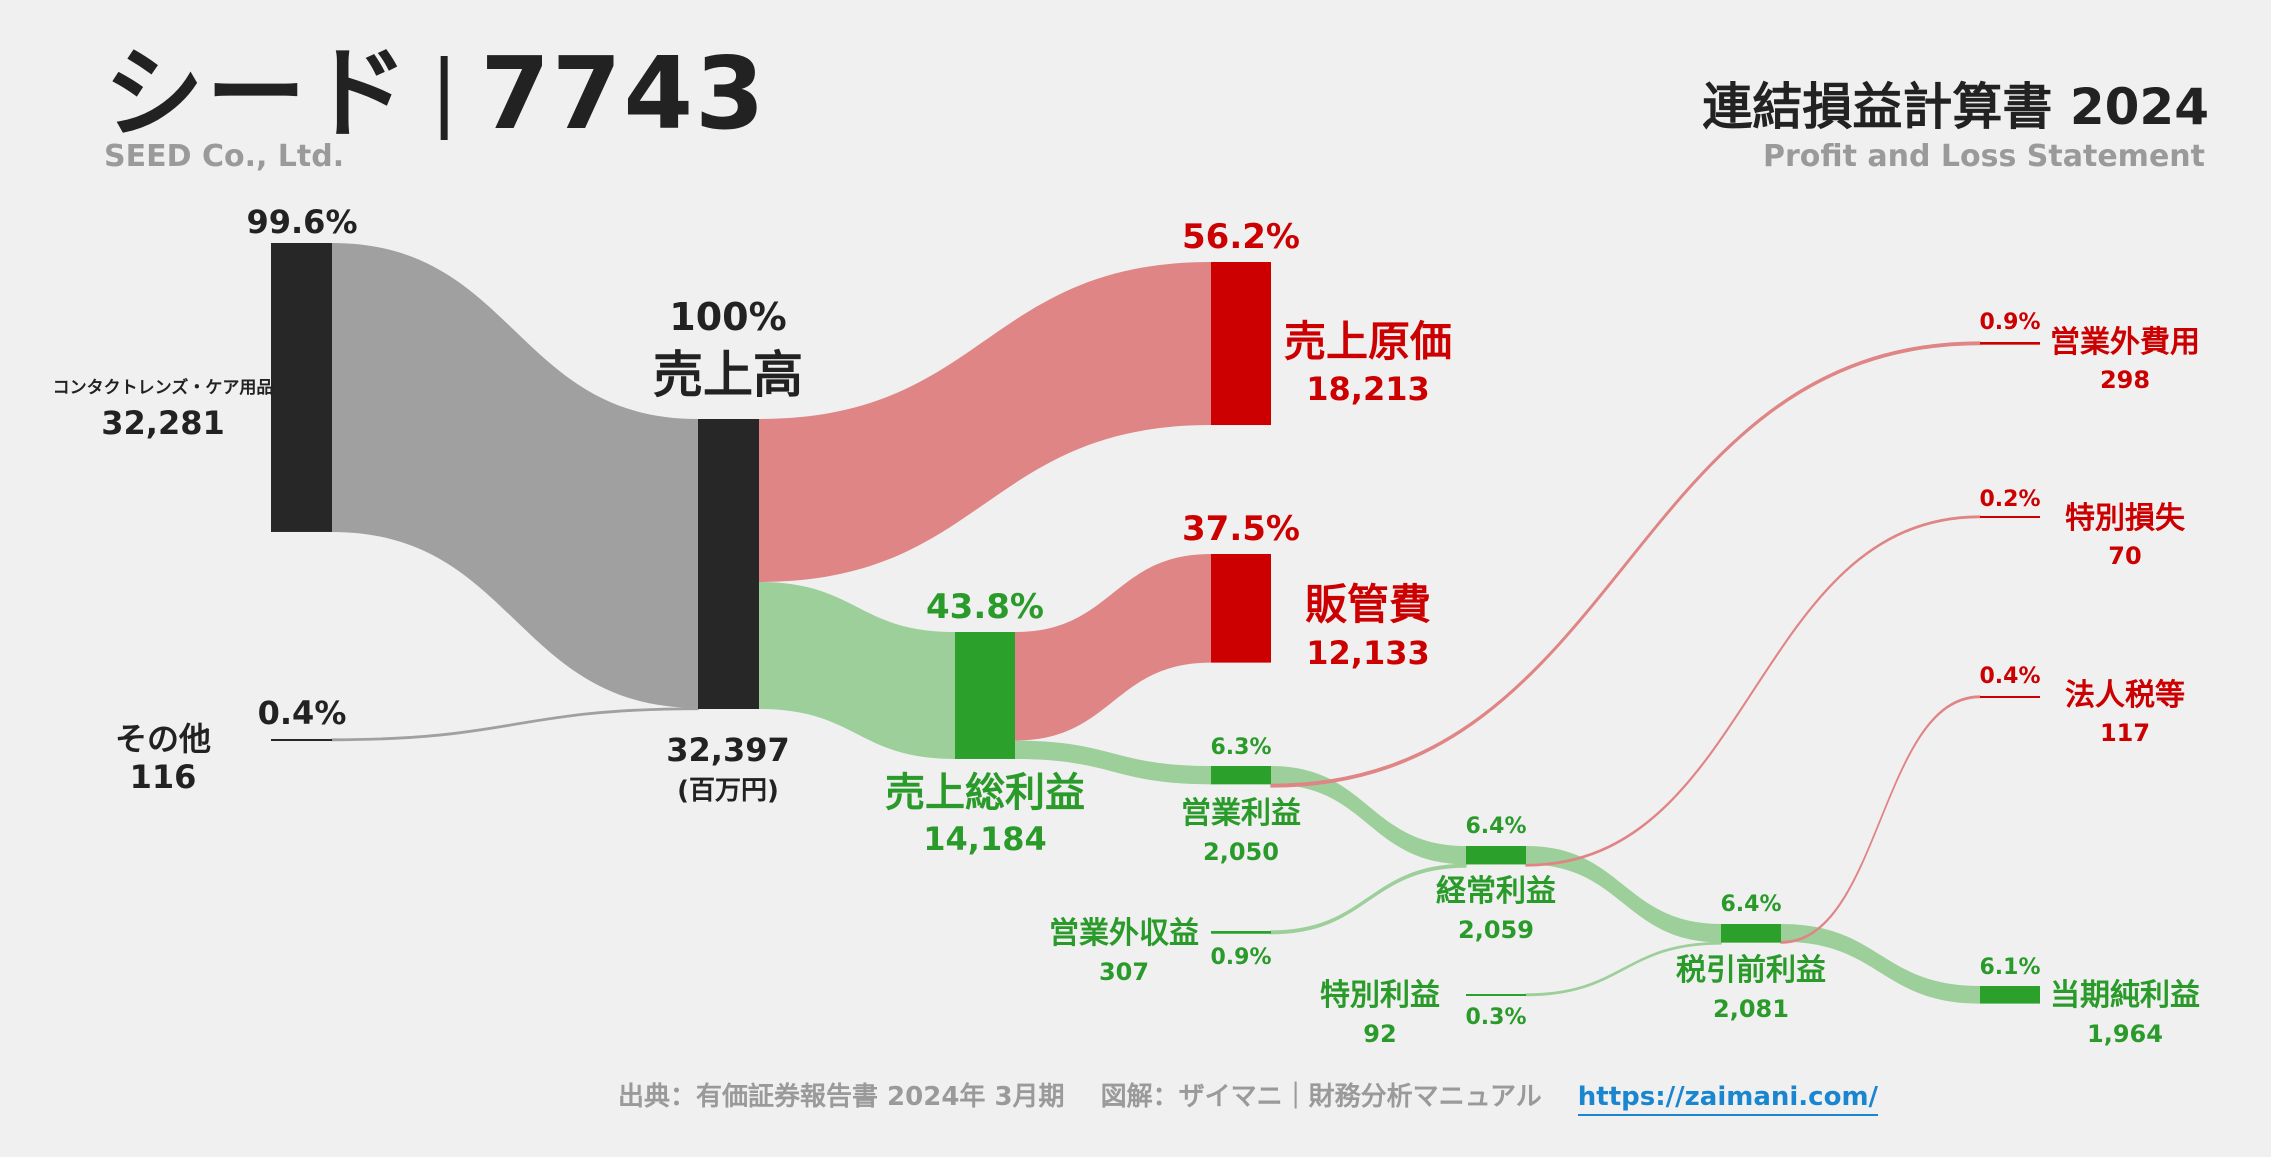 The image size is (2271, 1157). What do you see at coordinates (728, 375) in the screenshot?
I see `node-label-revenue: 売上高` at bounding box center [728, 375].